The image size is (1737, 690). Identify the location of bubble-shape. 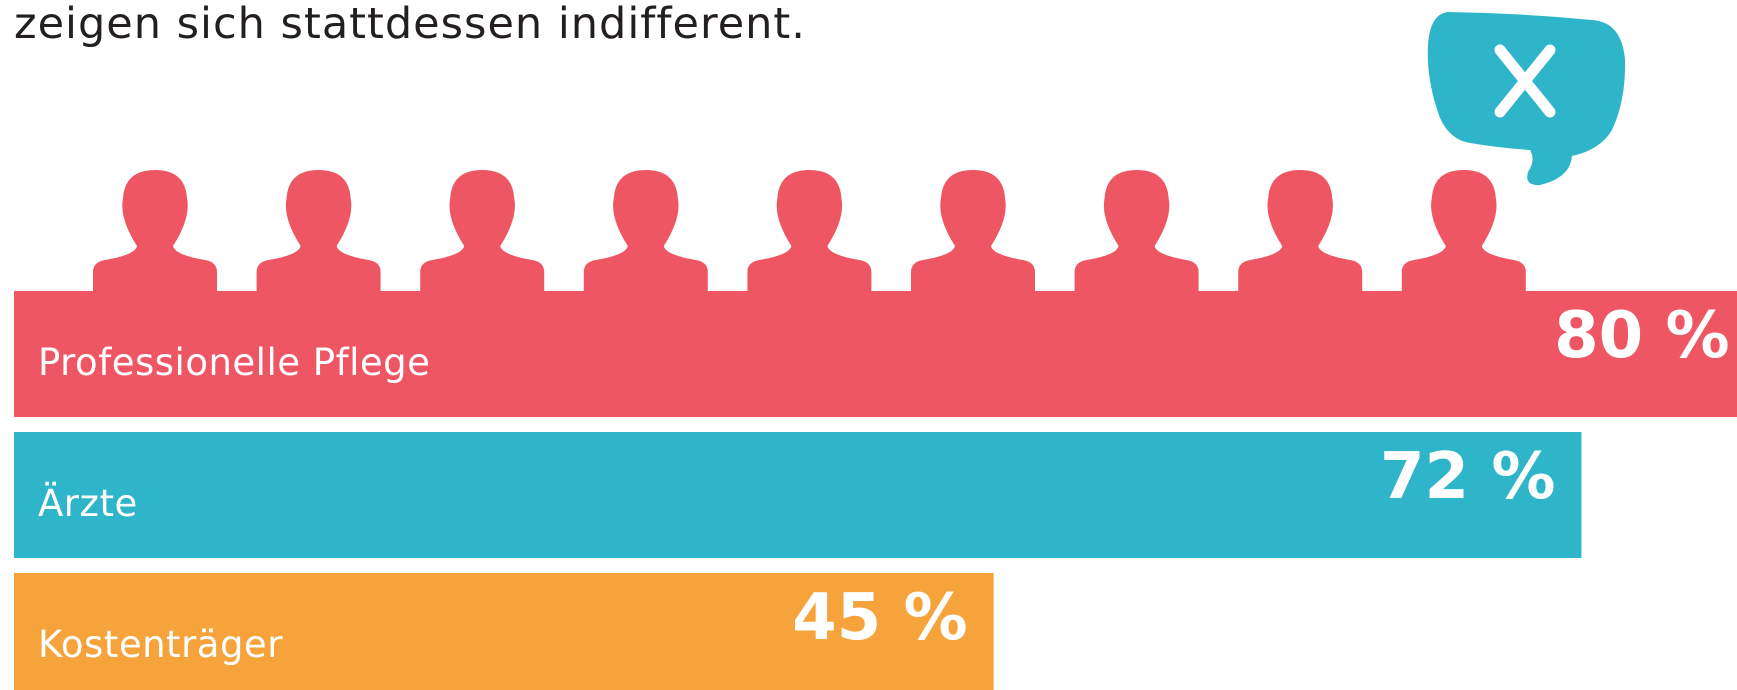
(1526, 99).